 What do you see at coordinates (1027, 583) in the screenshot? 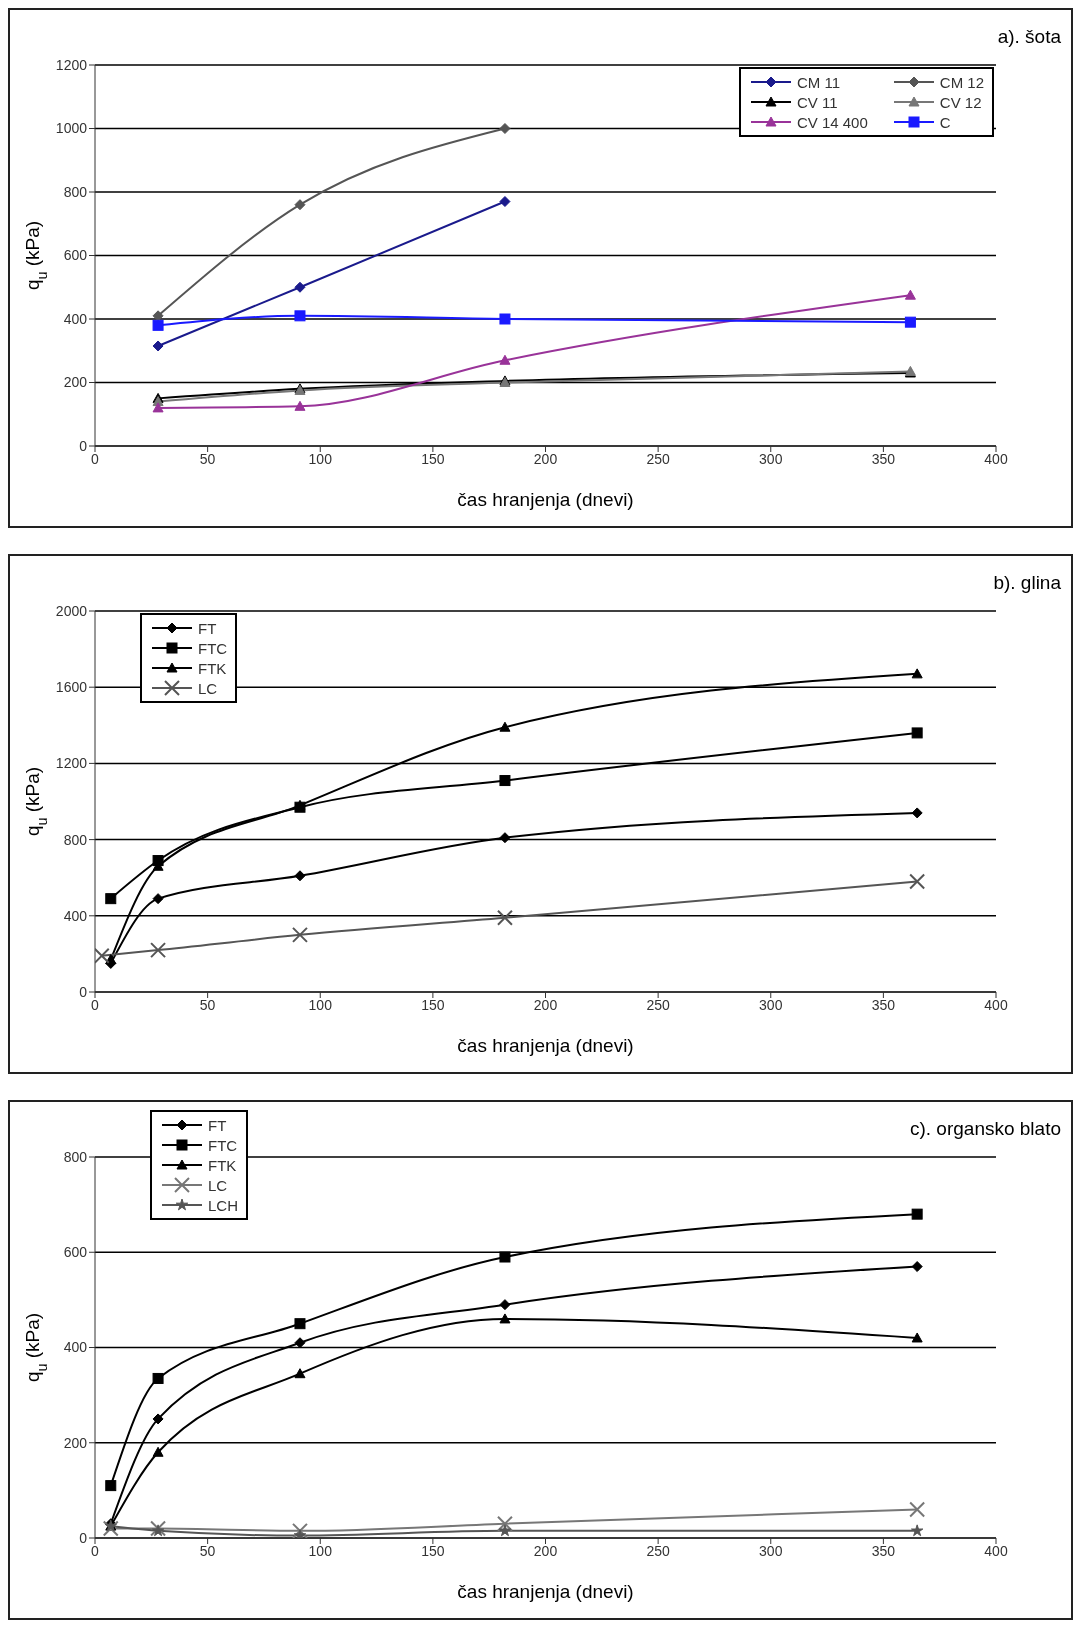
I see `chart-title: b). glina` at bounding box center [1027, 583].